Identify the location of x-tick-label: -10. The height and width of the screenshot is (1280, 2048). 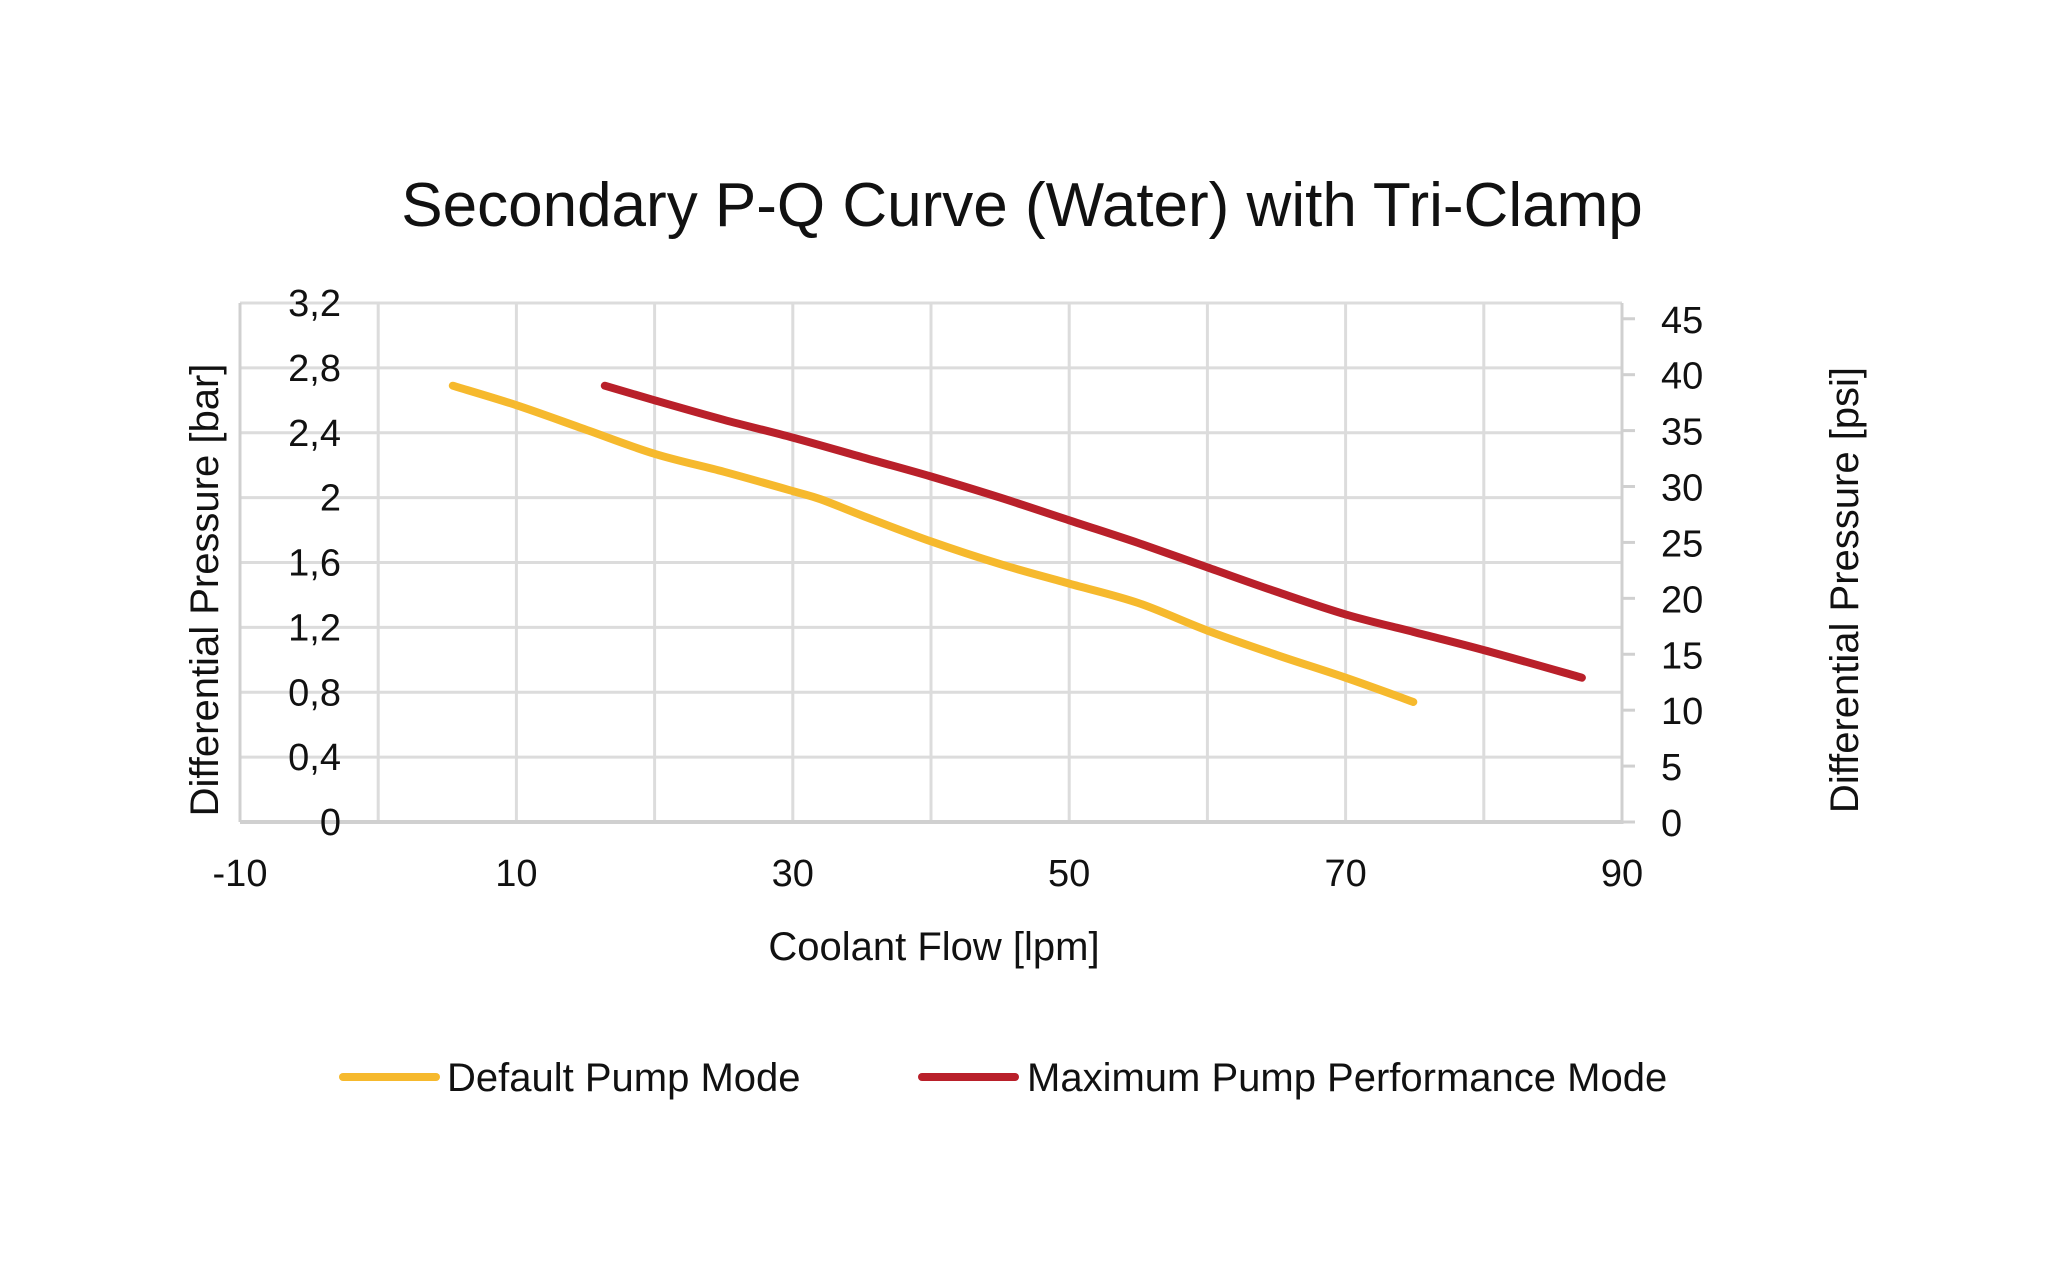
(240, 874).